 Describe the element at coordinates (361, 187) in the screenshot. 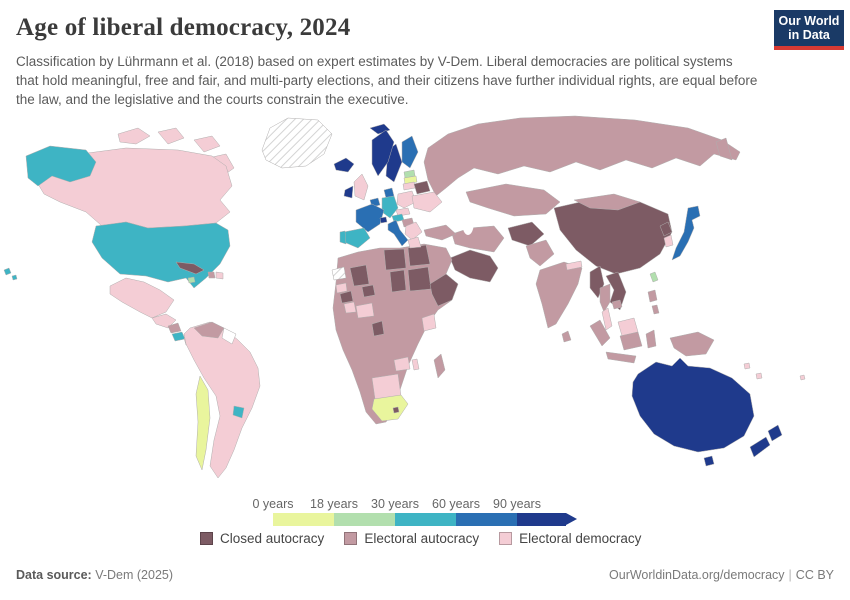

I see `region-united-kingdom` at that location.